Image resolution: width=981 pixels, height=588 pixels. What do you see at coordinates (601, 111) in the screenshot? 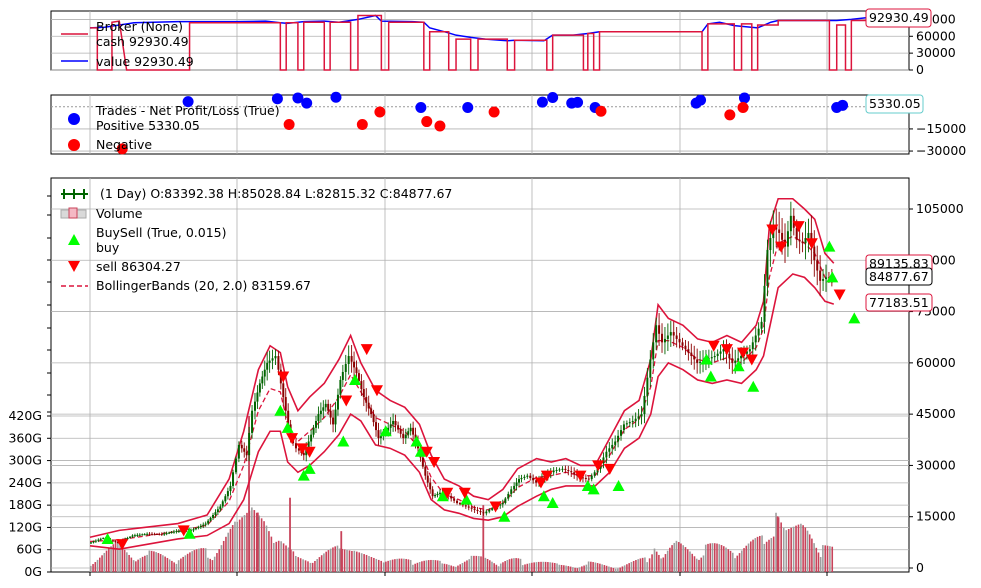
I see `negative-trade-point` at bounding box center [601, 111].